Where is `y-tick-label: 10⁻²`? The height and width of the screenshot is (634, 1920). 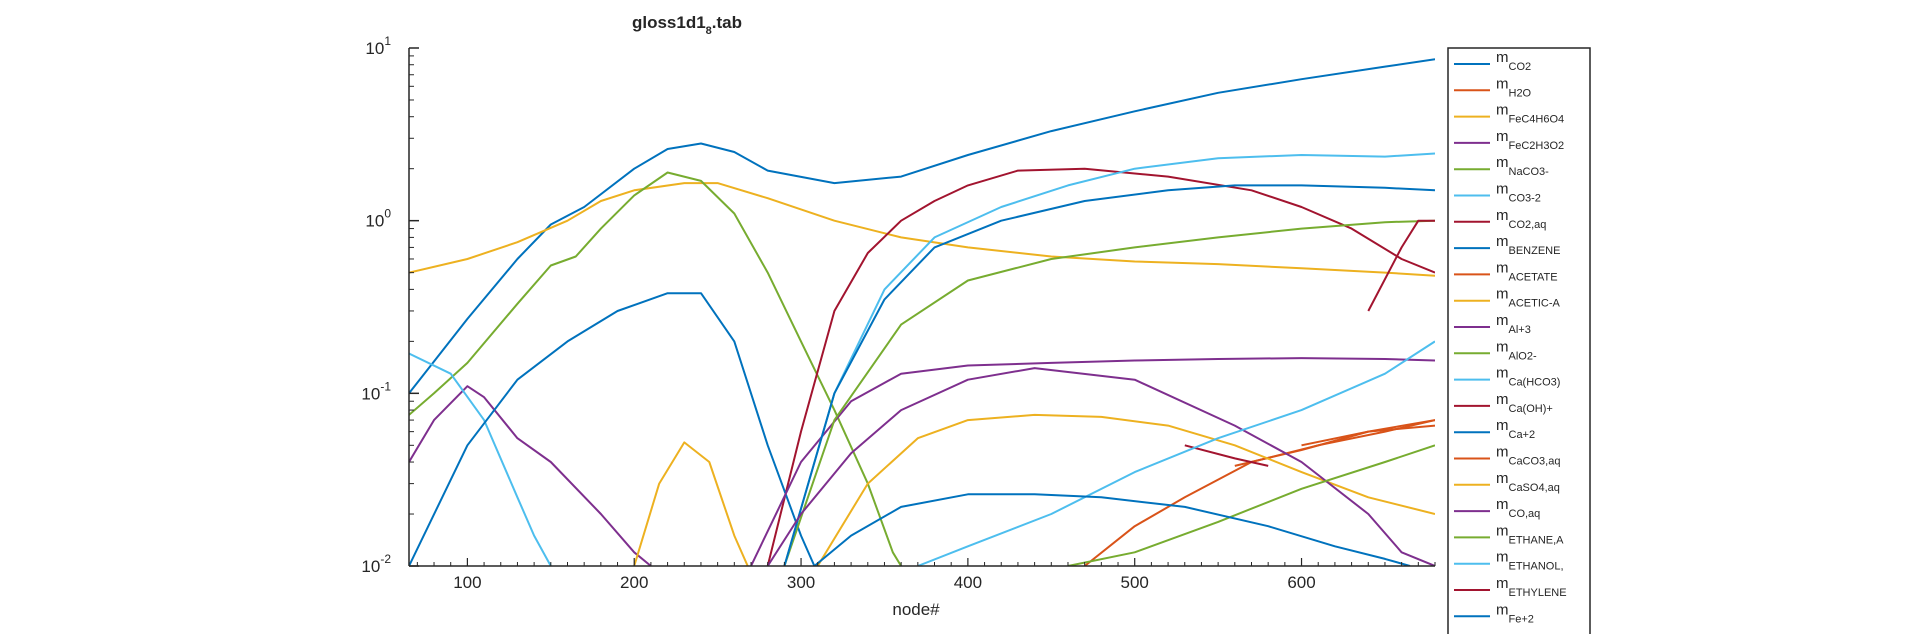 y-tick-label: 10⁻² is located at coordinates (376, 564).